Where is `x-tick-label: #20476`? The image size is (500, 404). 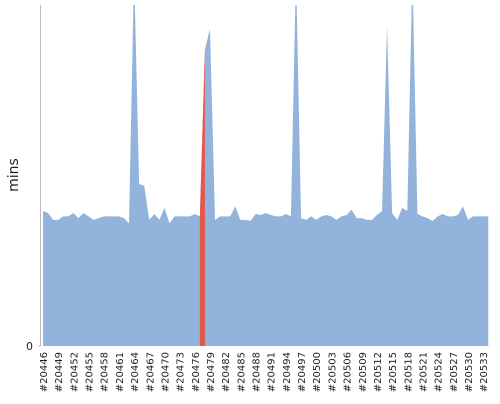
x-tick-label: #20476 is located at coordinates (196, 372).